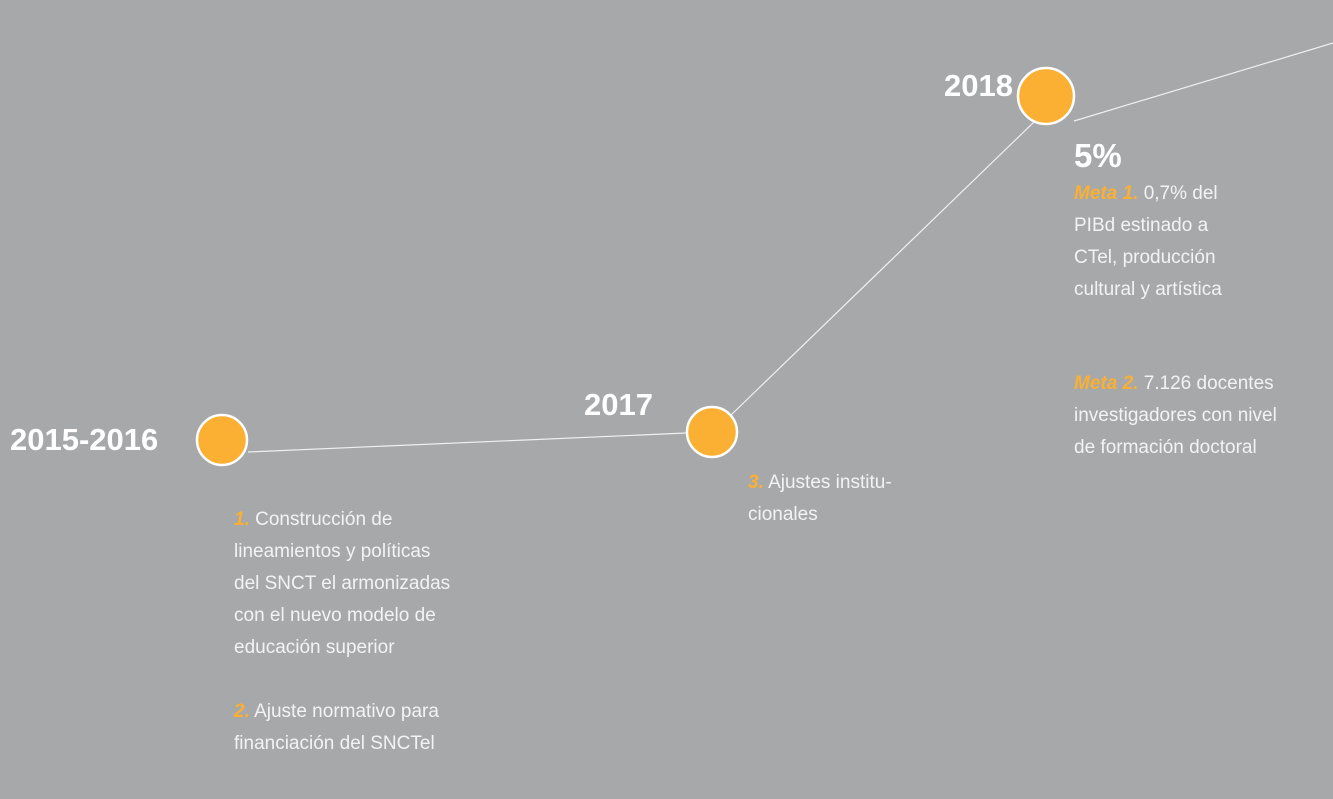 The image size is (1333, 799). I want to click on item-line: Meta 2. 7.126 docentes, so click(1174, 383).